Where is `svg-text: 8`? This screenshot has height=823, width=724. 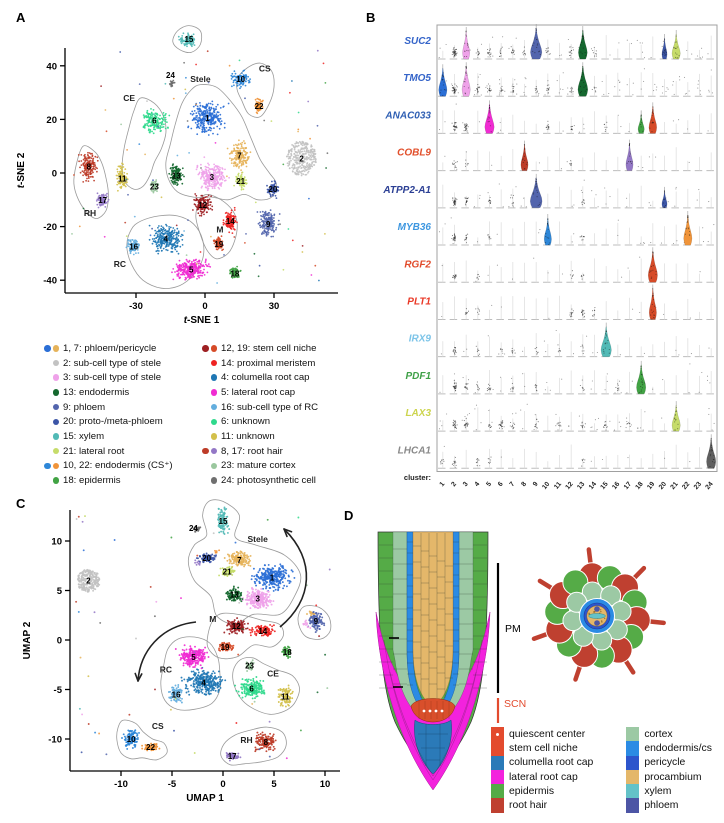
svg-text: 8 is located at coordinates (89, 166).